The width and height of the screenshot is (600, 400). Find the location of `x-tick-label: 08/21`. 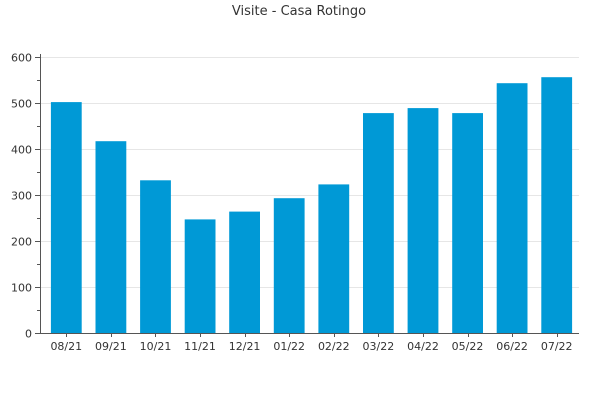

x-tick-label: 08/21 is located at coordinates (66, 346).